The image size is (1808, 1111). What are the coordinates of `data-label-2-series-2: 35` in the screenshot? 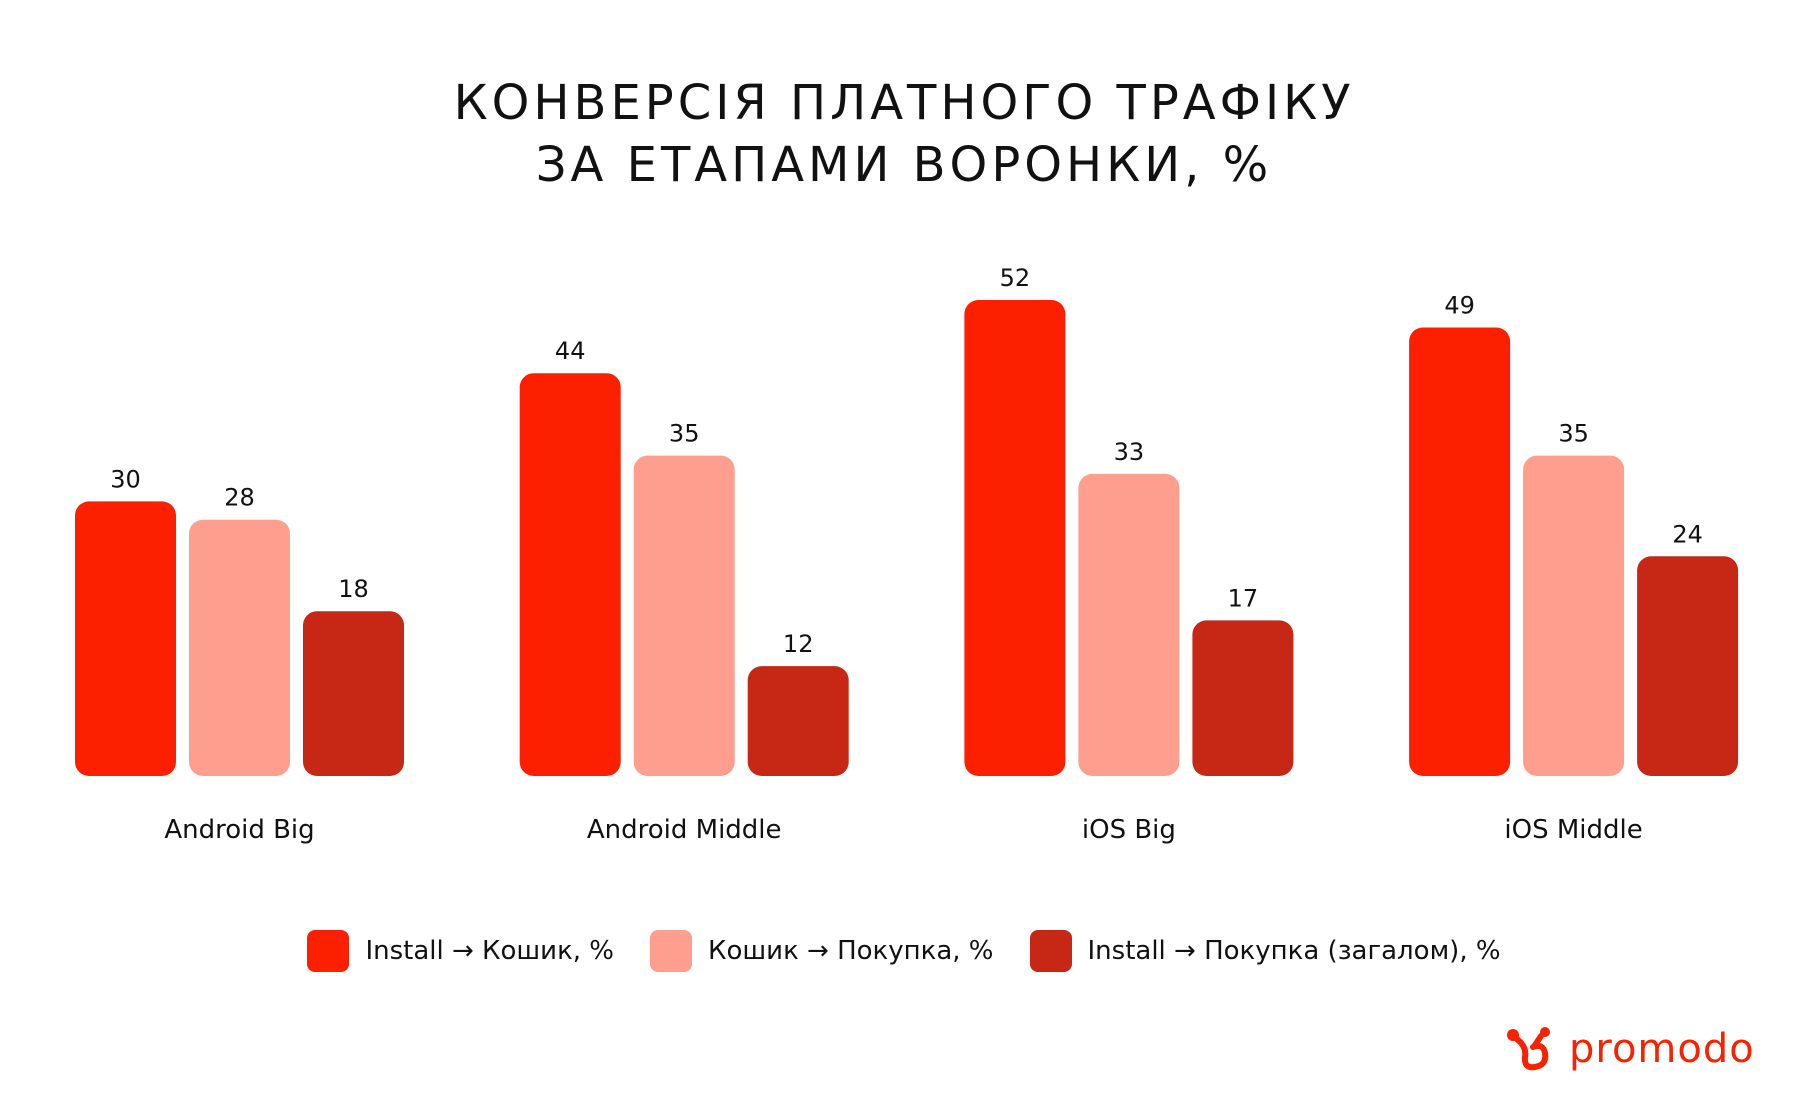 It's located at (684, 434).